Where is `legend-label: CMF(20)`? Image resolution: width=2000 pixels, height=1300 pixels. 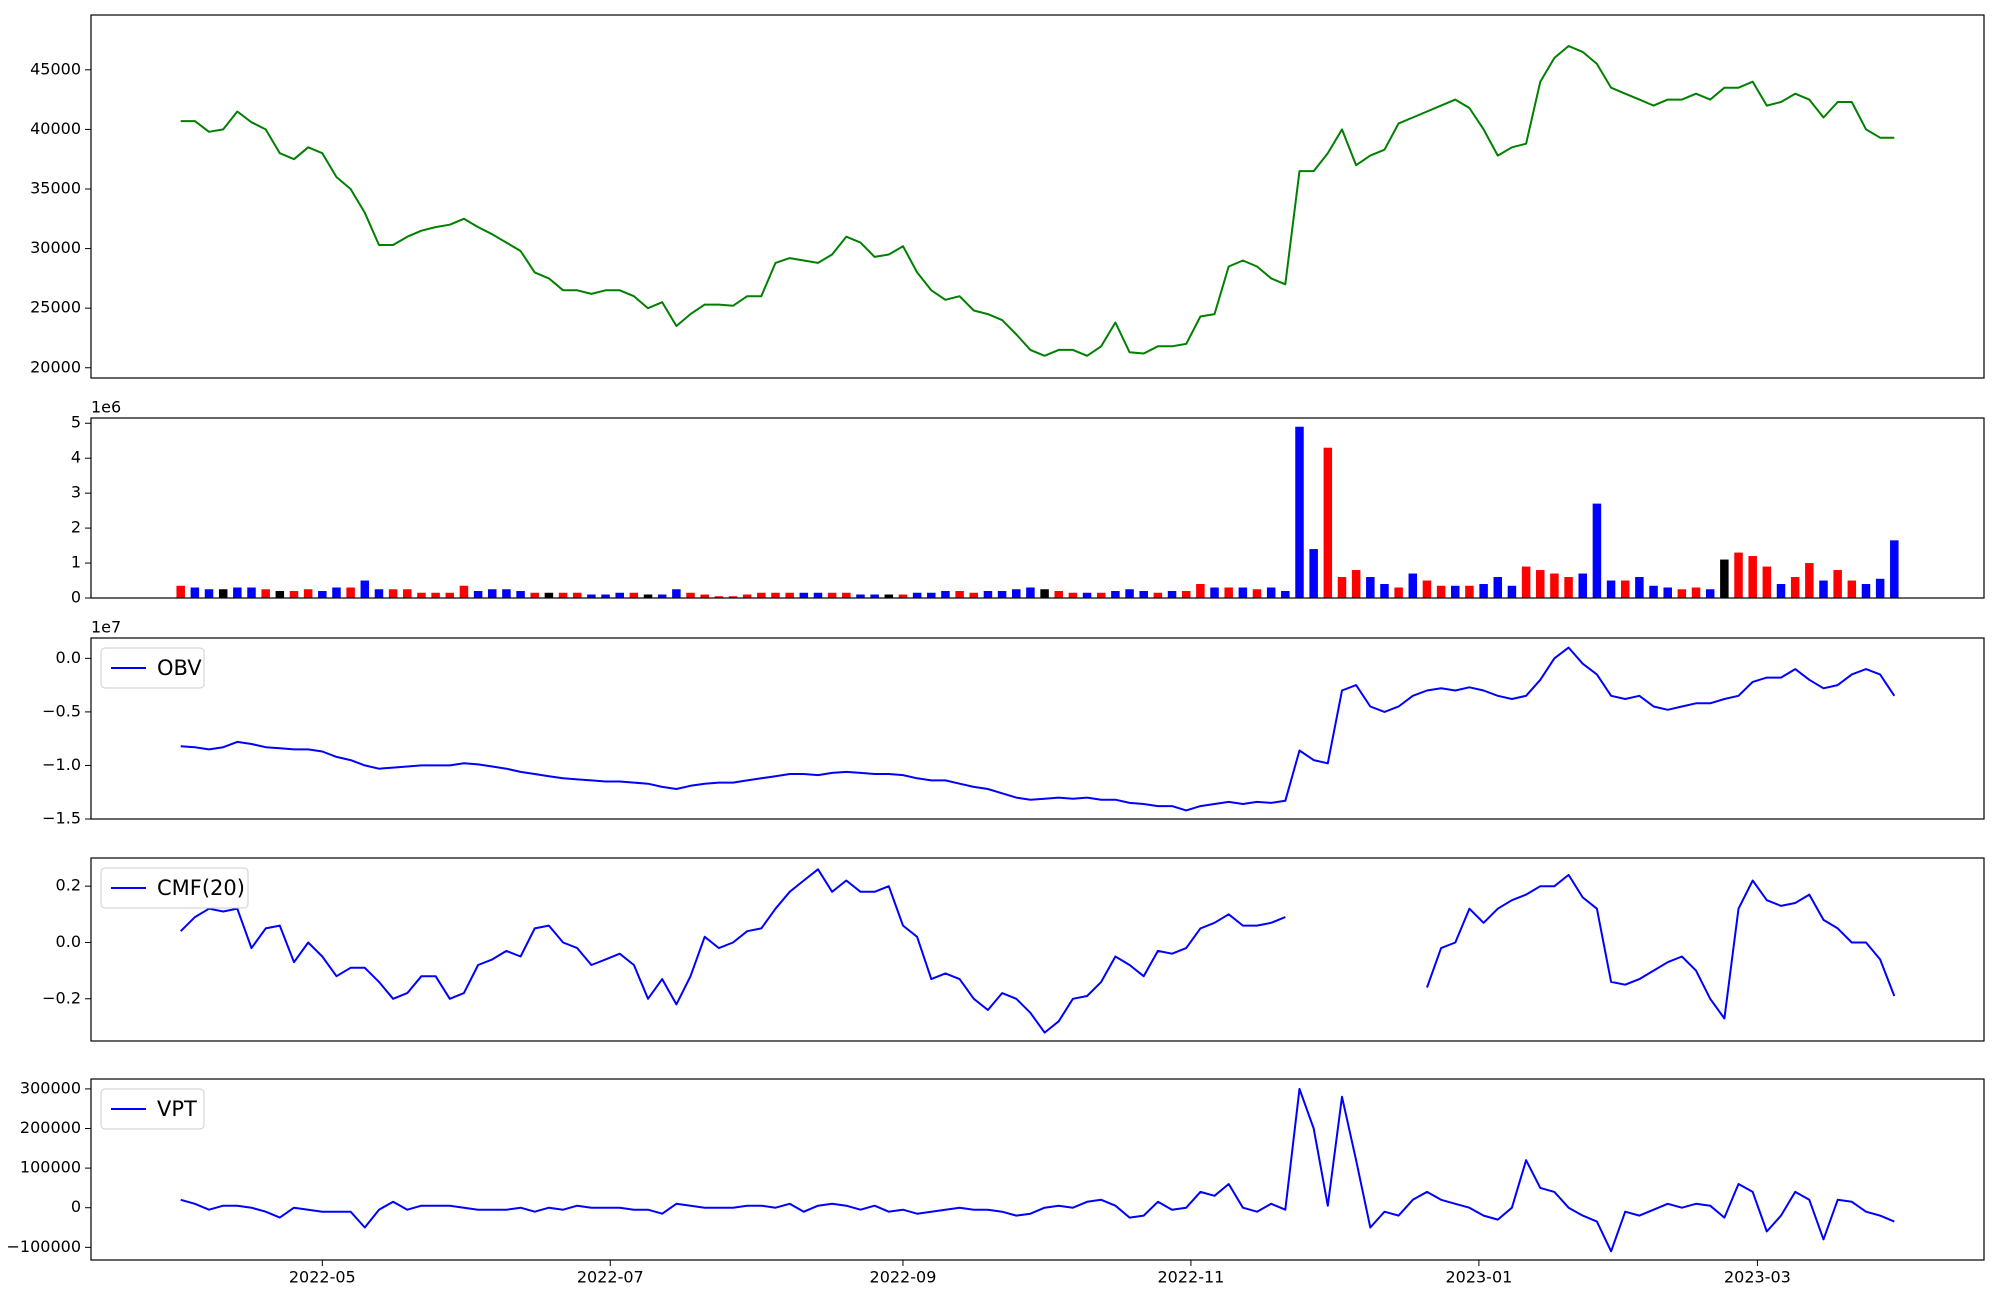 legend-label: CMF(20) is located at coordinates (201, 888).